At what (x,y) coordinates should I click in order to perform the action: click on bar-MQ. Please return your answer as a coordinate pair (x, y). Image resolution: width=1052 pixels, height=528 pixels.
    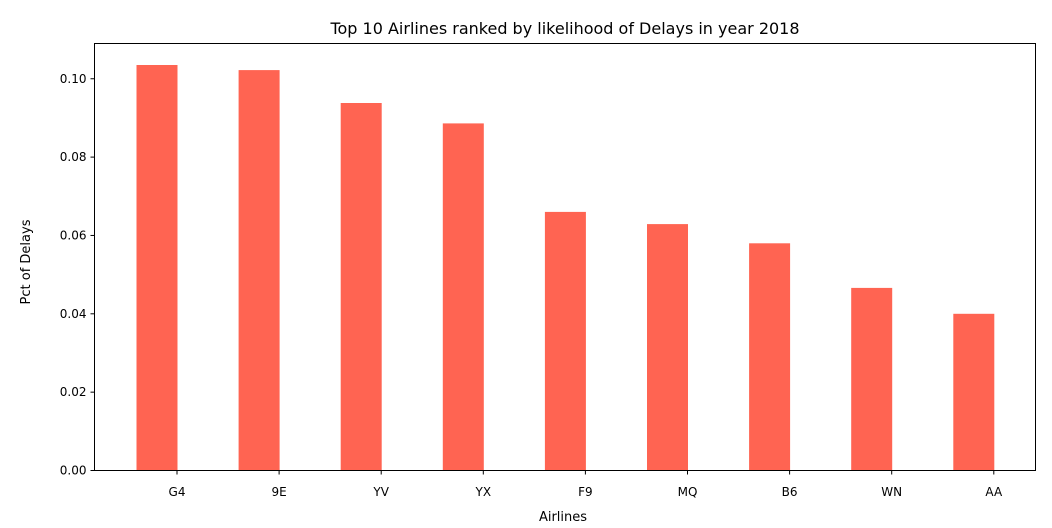
    Looking at the image, I should click on (667, 347).